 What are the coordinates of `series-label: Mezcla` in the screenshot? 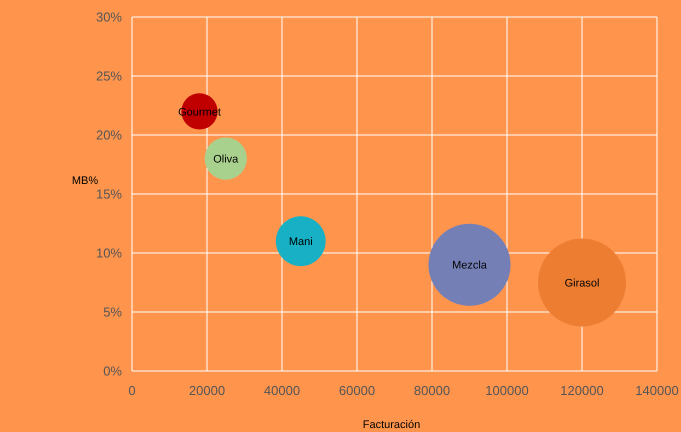 It's located at (470, 266).